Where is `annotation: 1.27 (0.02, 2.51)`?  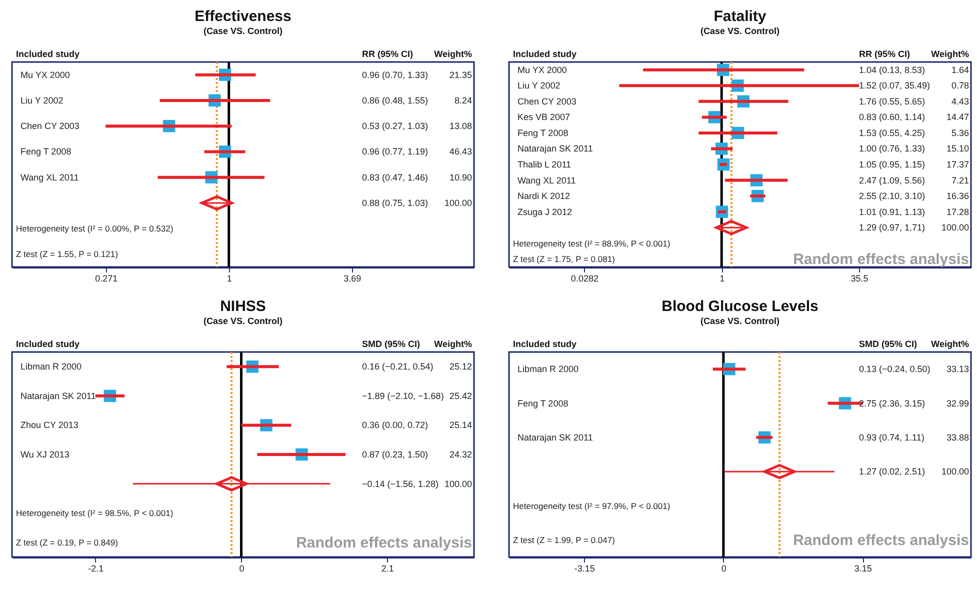 annotation: 1.27 (0.02, 2.51) is located at coordinates (892, 471).